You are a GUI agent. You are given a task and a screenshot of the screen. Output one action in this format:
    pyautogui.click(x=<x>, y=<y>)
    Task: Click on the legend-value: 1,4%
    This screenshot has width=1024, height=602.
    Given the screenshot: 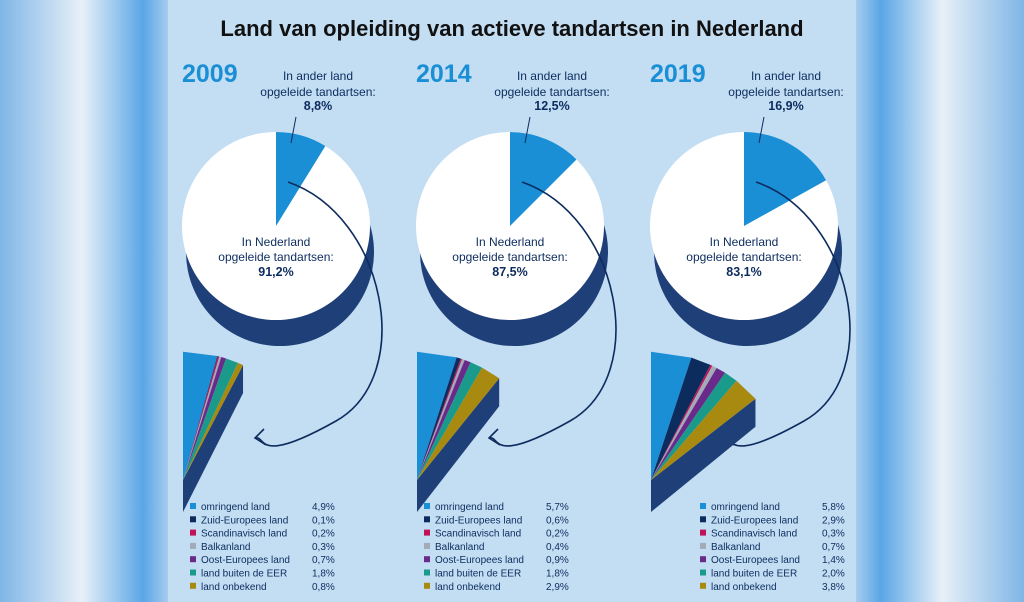 What is the action you would take?
    pyautogui.click(x=833, y=560)
    